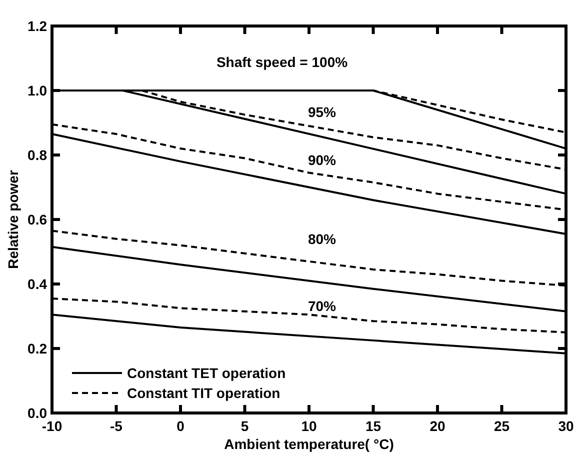 The image size is (584, 461). I want to click on y-tick-label: 0.2, so click(38, 348).